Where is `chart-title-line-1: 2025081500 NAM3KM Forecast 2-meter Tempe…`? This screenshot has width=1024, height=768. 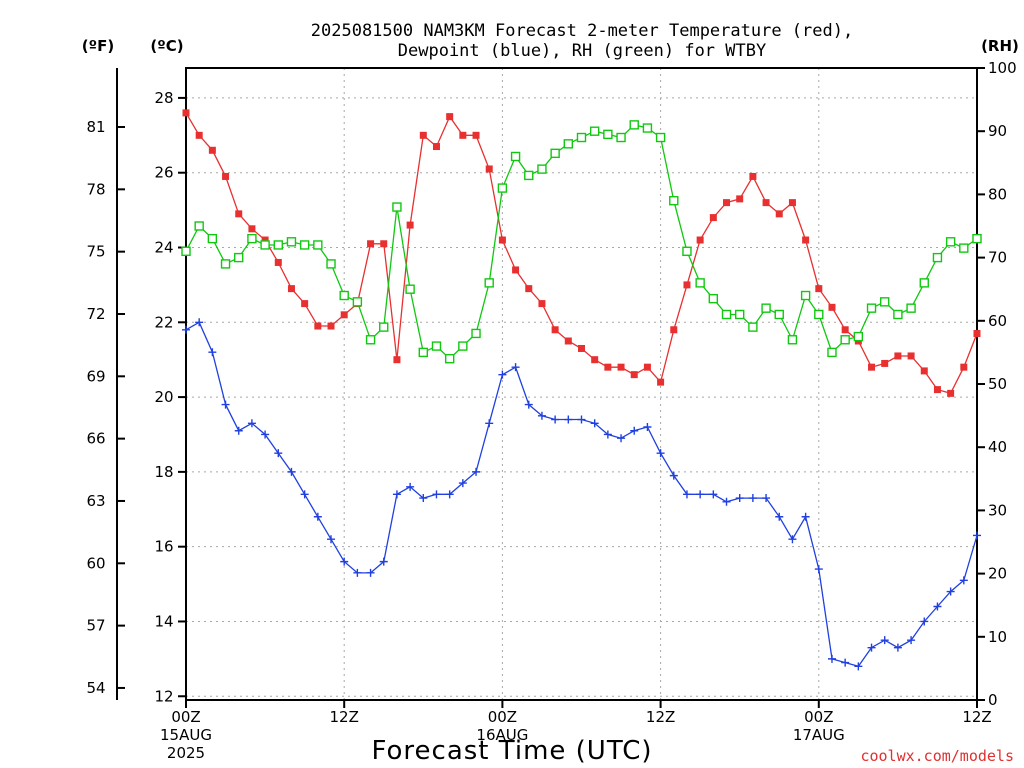
chart-title-line-1: 2025081500 NAM3KM Forecast 2-meter Tempe… is located at coordinates (582, 31).